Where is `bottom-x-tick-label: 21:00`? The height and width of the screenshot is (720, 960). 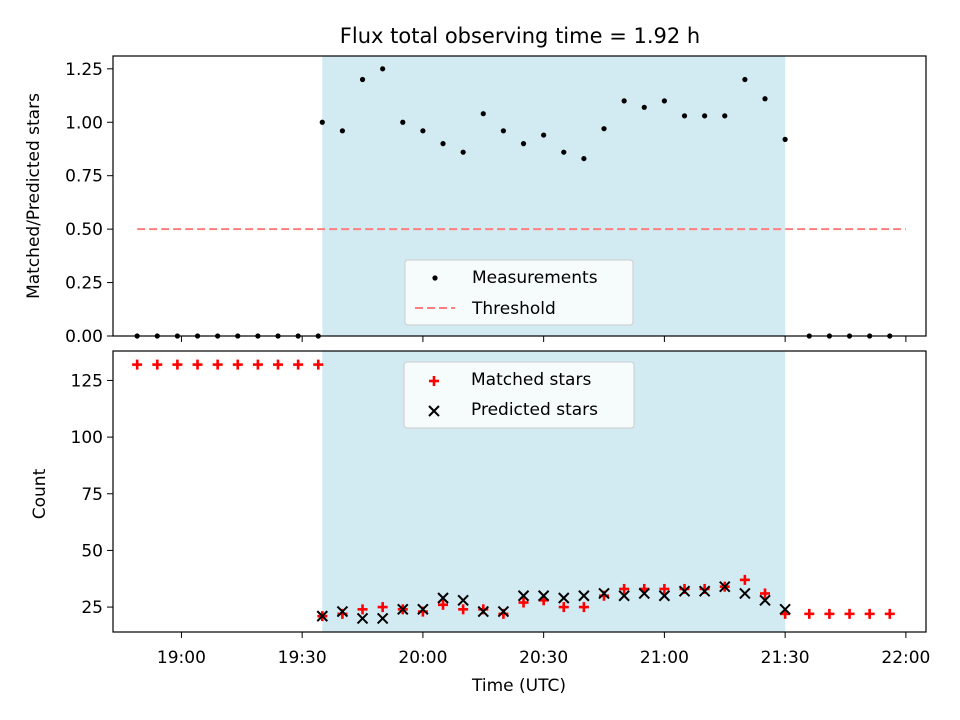
bottom-x-tick-label: 21:00 is located at coordinates (664, 658).